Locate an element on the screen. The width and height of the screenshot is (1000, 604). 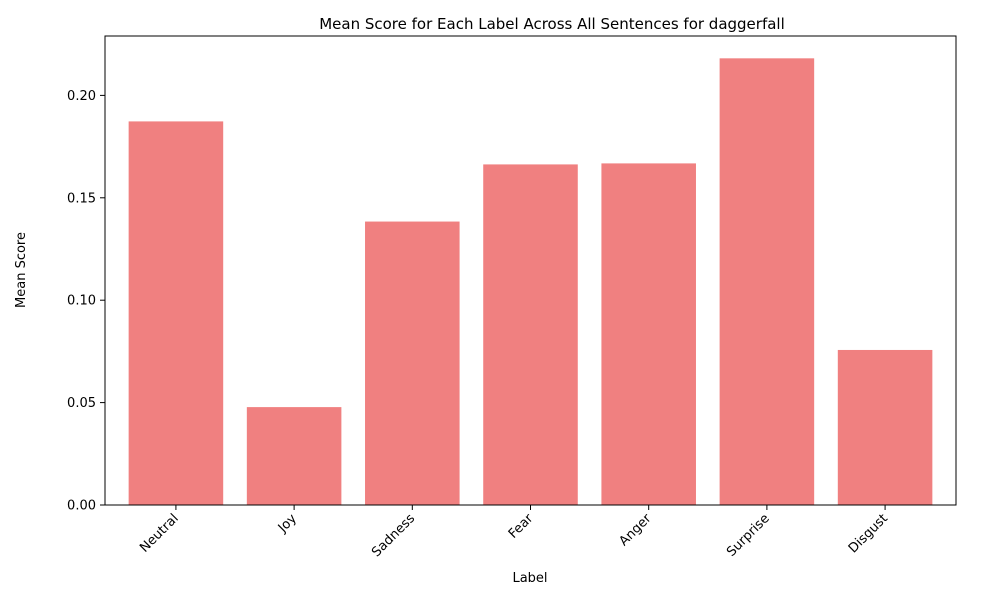
y-tick-label-0.05: 0.05 is located at coordinates (81, 403).